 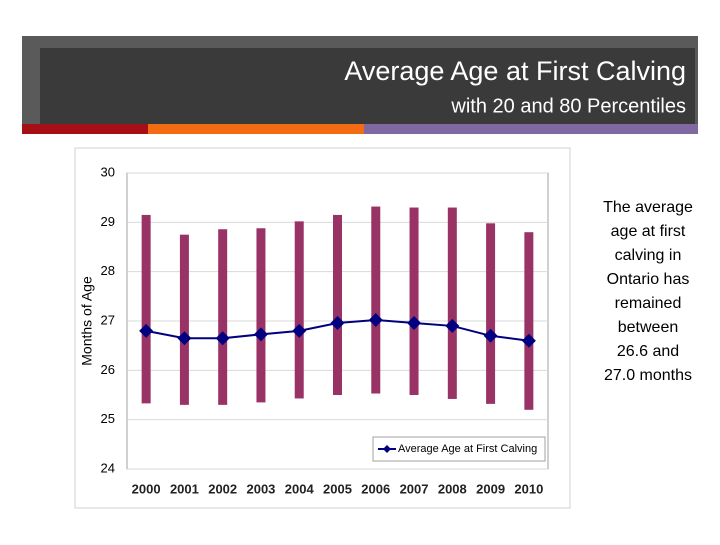 I want to click on slide-title: Average Age at First Calving, so click(x=515, y=71).